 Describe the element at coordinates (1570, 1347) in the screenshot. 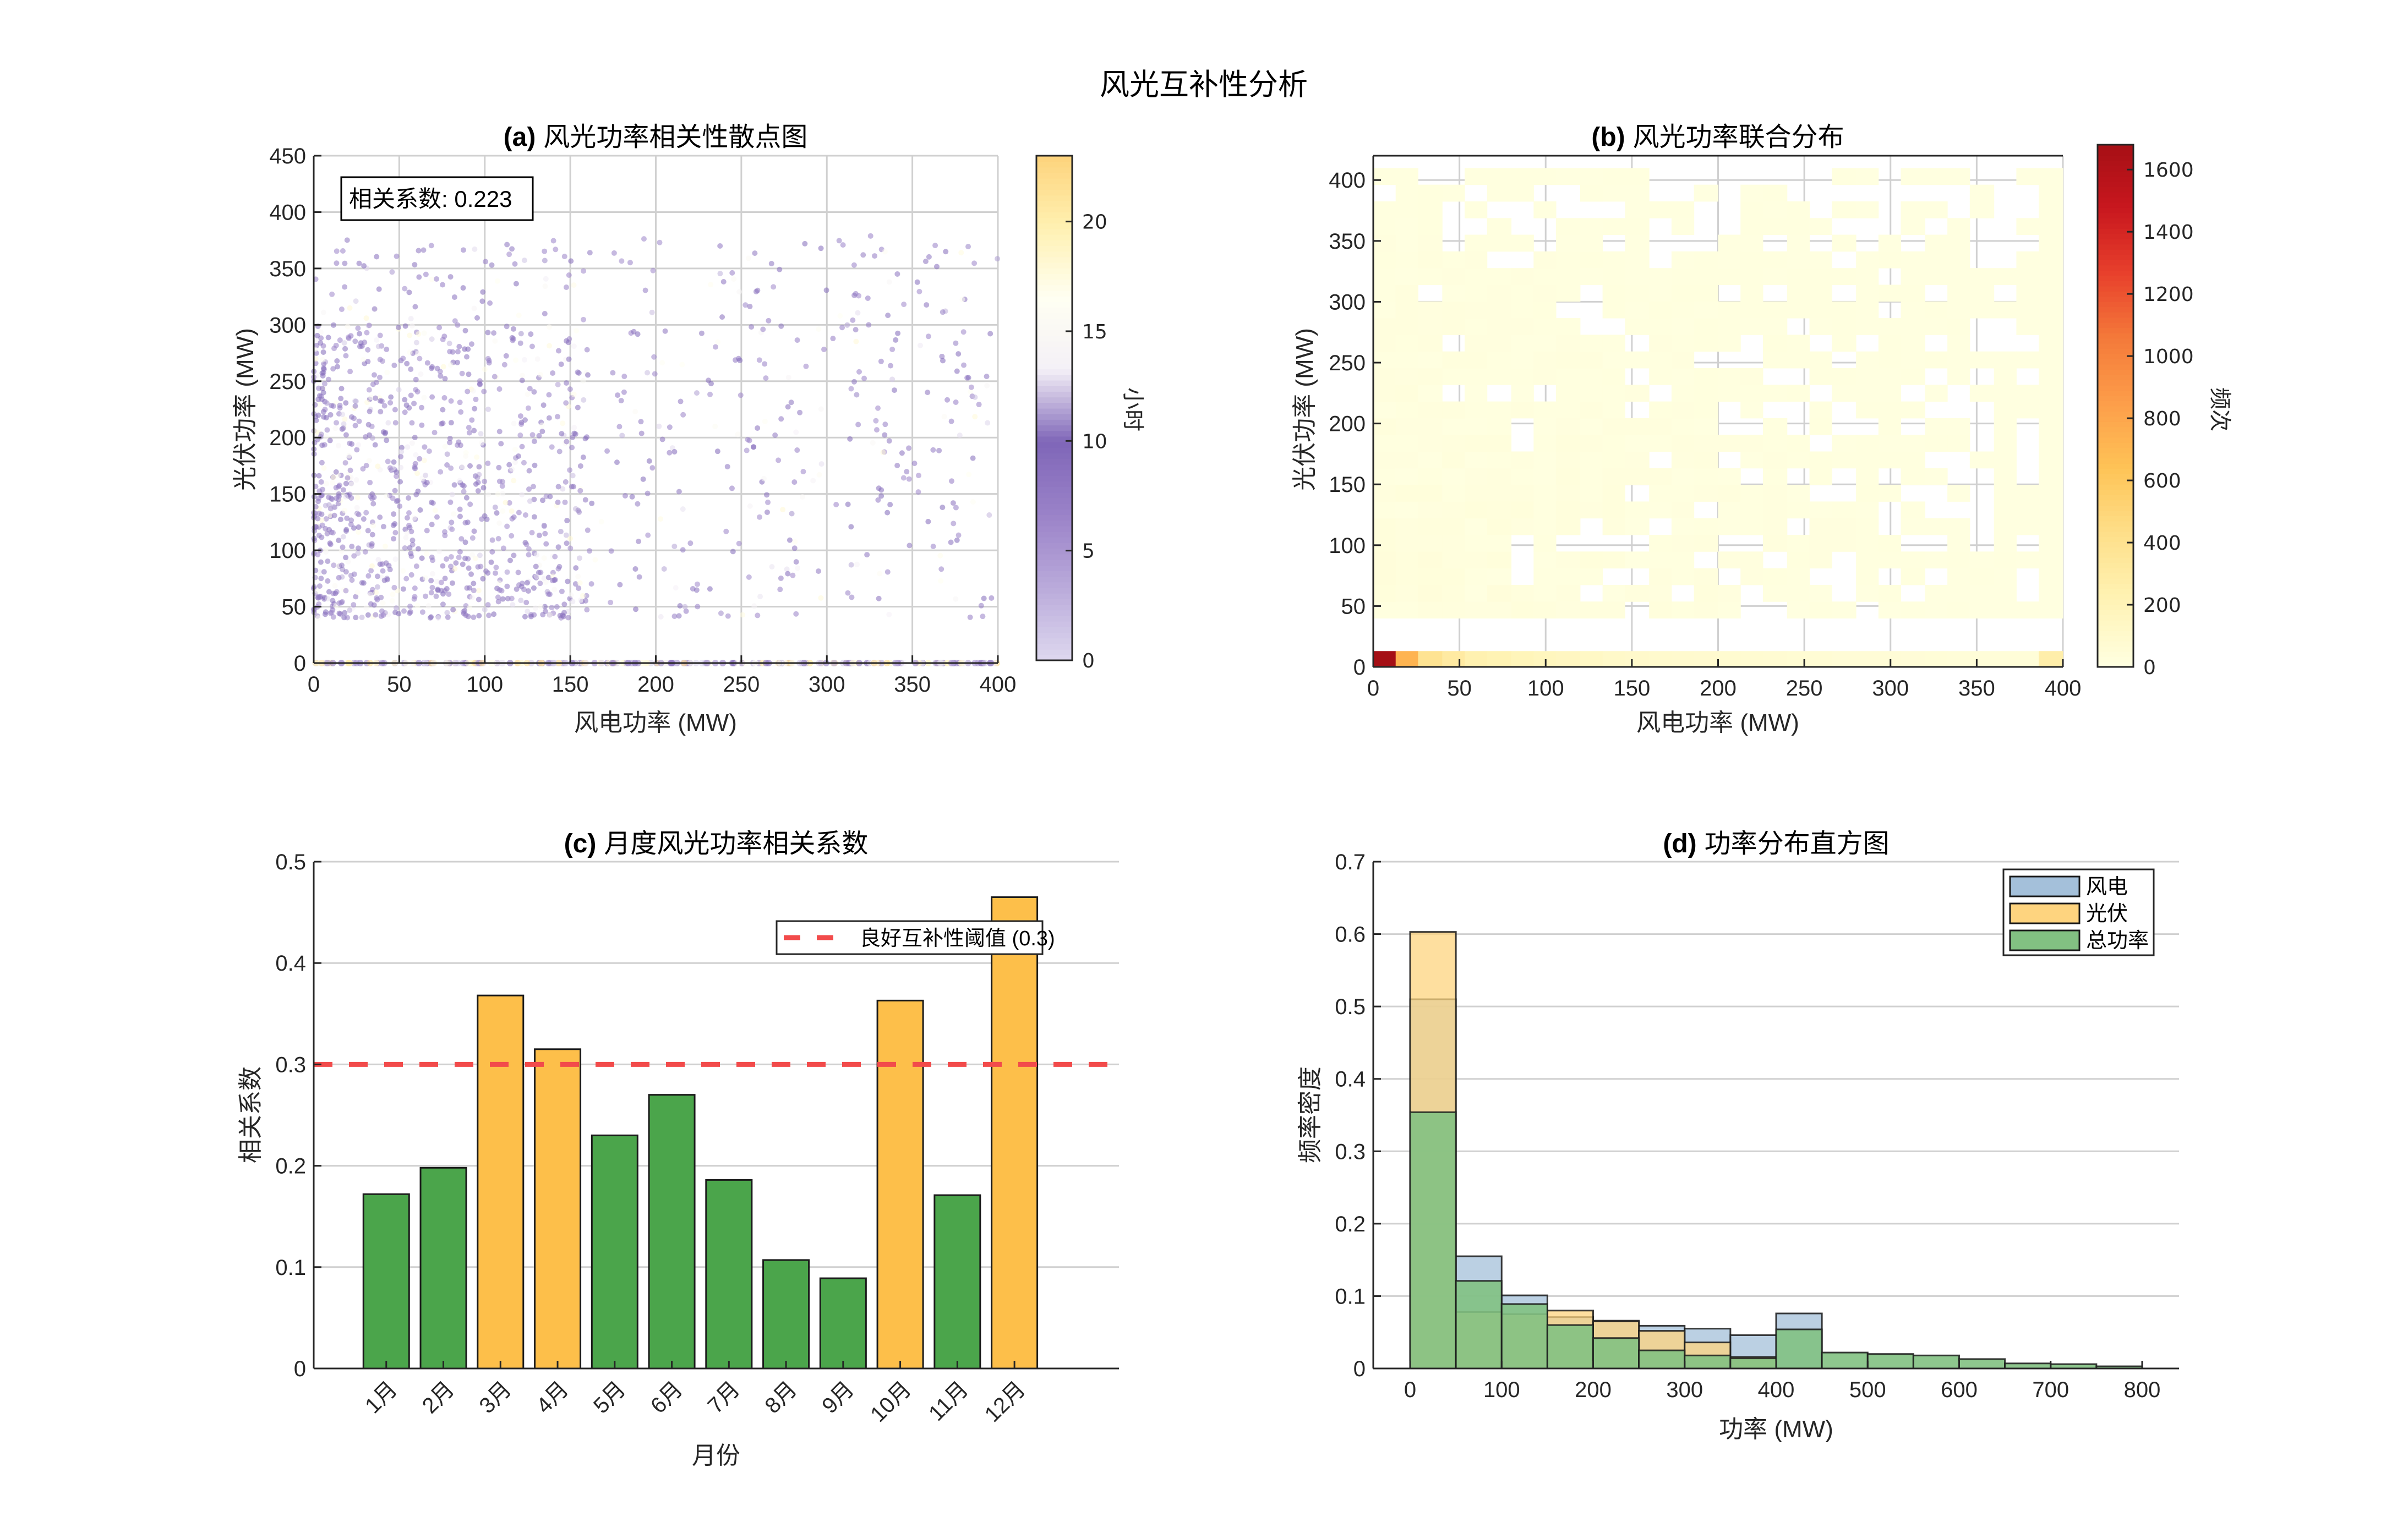

I see `hist-bar-总功率` at that location.